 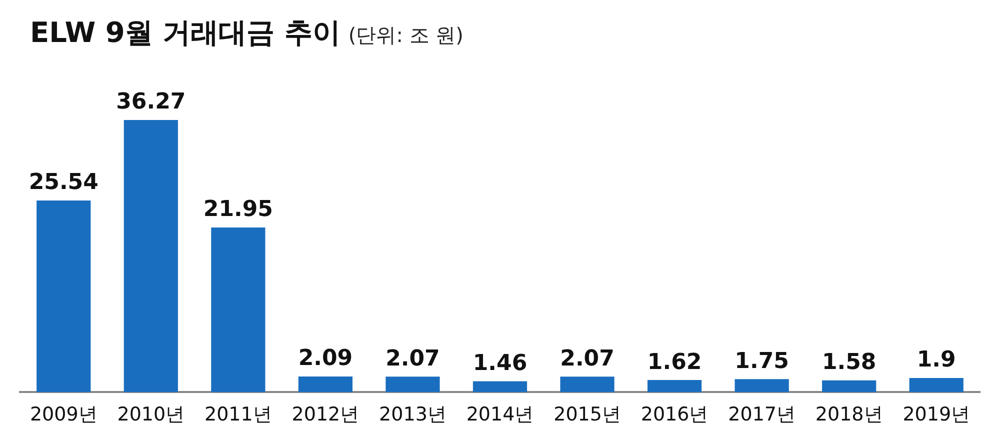 What do you see at coordinates (500, 415) in the screenshot?
I see `x-tick-label: 2014년` at bounding box center [500, 415].